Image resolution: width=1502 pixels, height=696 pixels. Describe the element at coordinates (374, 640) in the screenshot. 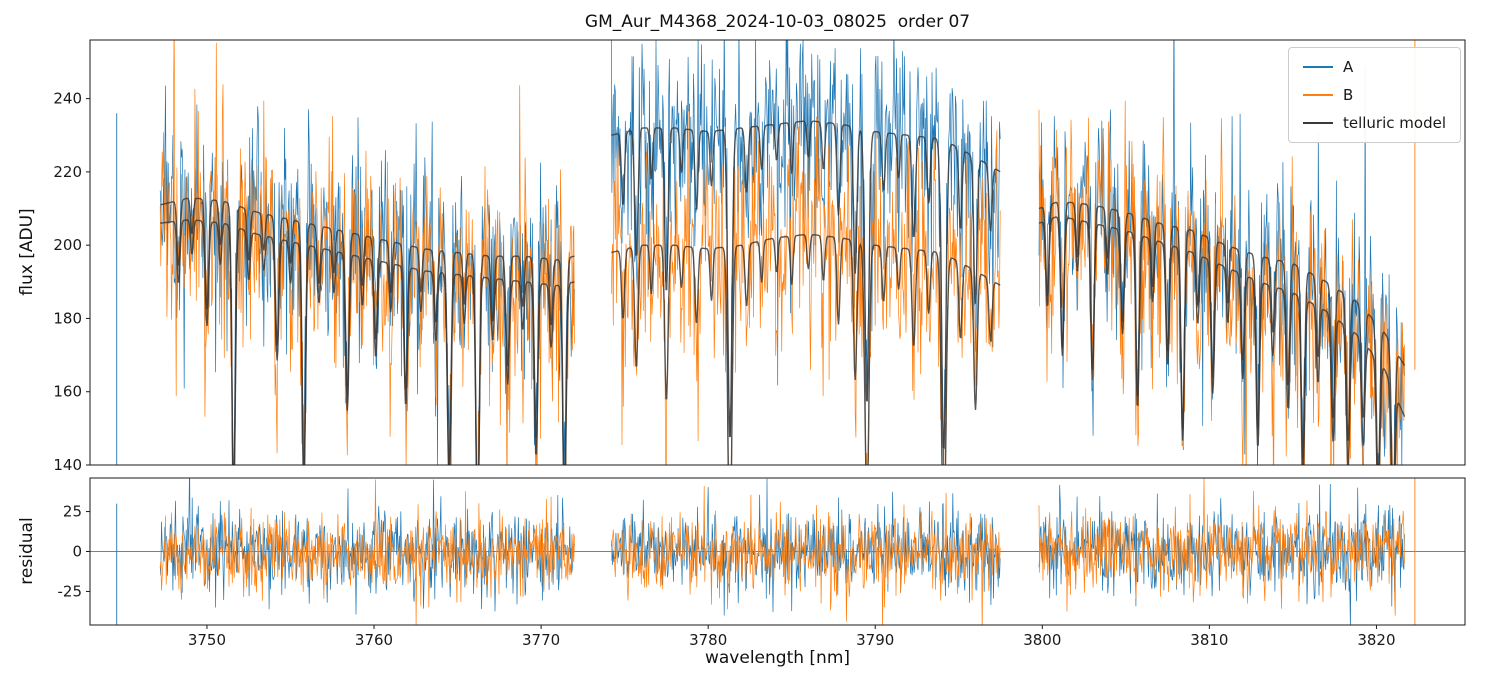

I see `wavelength-xtick-label: 3760` at that location.